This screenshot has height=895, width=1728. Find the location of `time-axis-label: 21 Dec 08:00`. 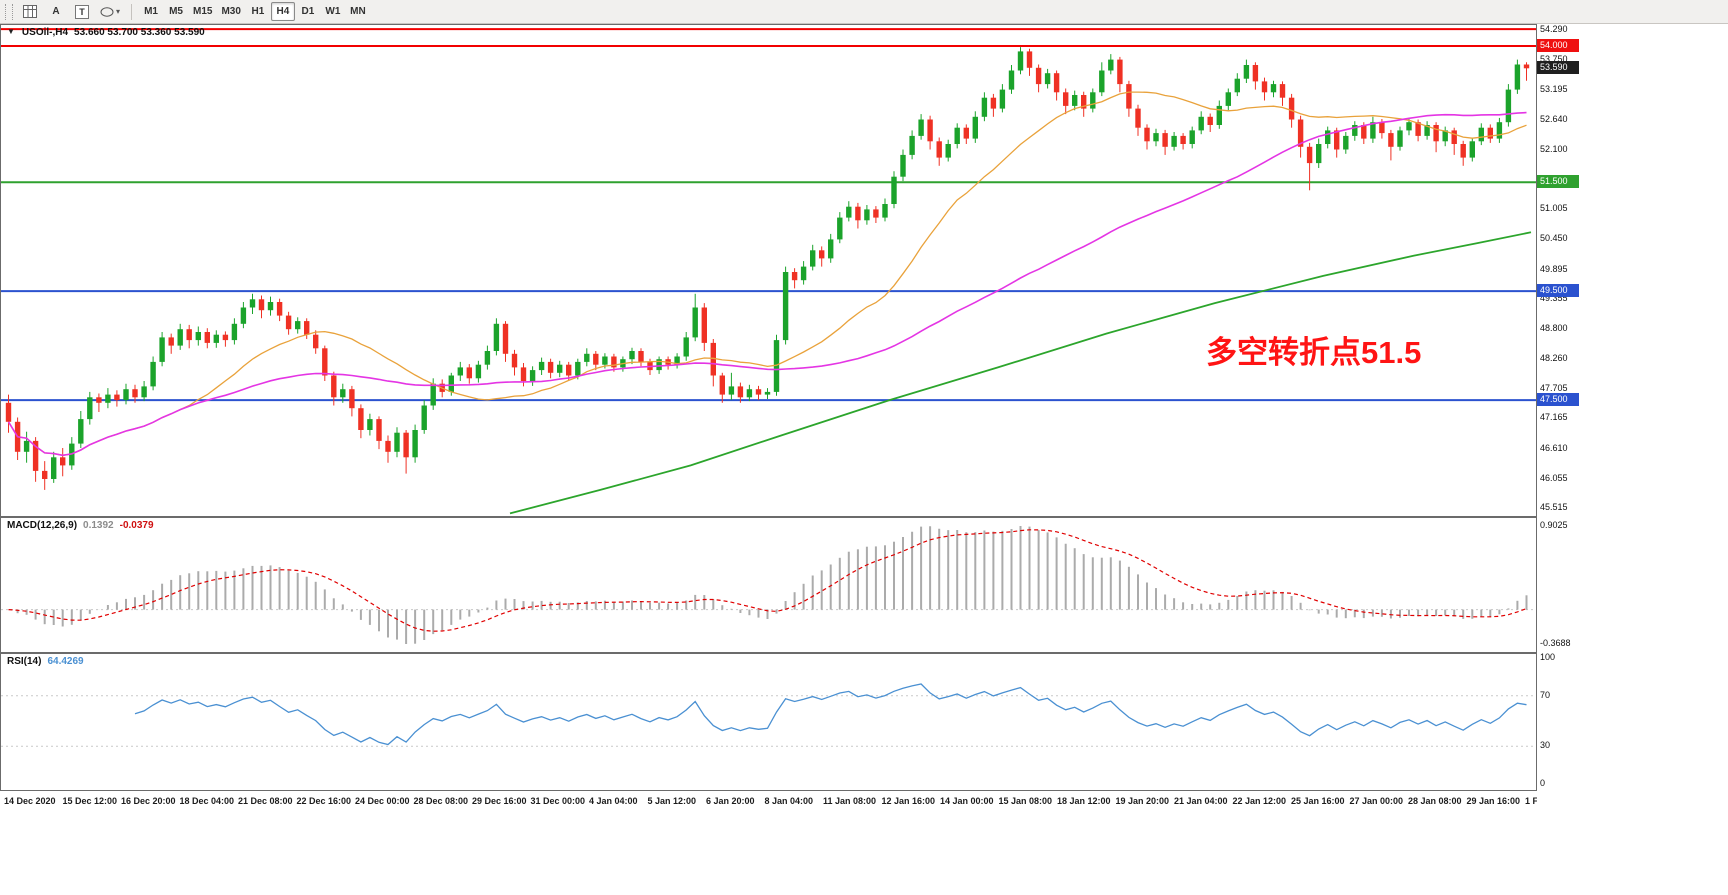

time-axis-label: 21 Dec 08:00 is located at coordinates (265, 801).